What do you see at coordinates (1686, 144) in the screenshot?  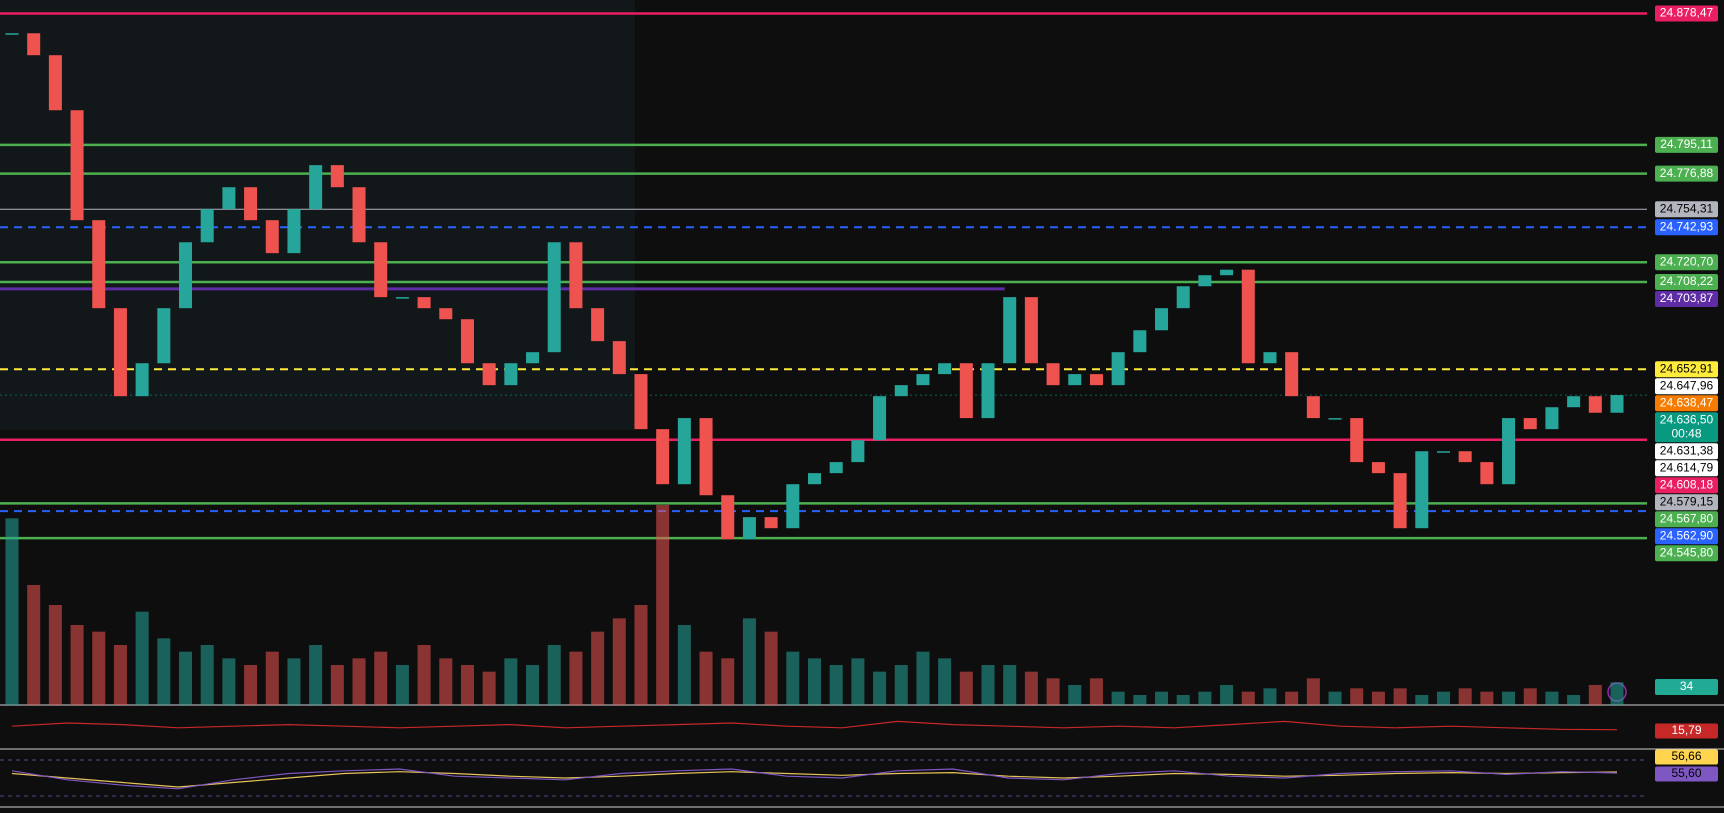 I see `price-label: 24.795,11` at bounding box center [1686, 144].